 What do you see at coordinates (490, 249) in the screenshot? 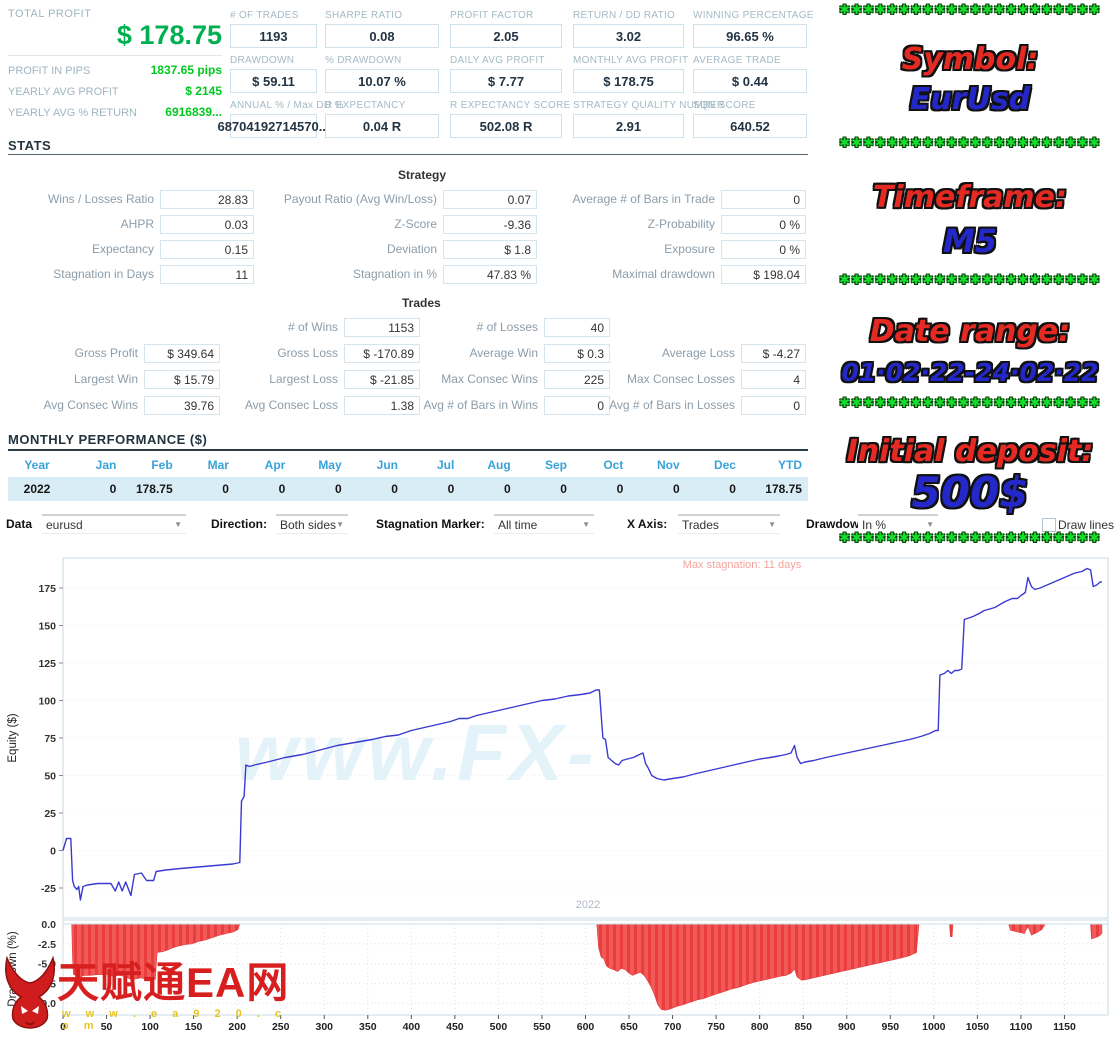
I see `stat-row-value-box: $ 1.8` at bounding box center [490, 249].